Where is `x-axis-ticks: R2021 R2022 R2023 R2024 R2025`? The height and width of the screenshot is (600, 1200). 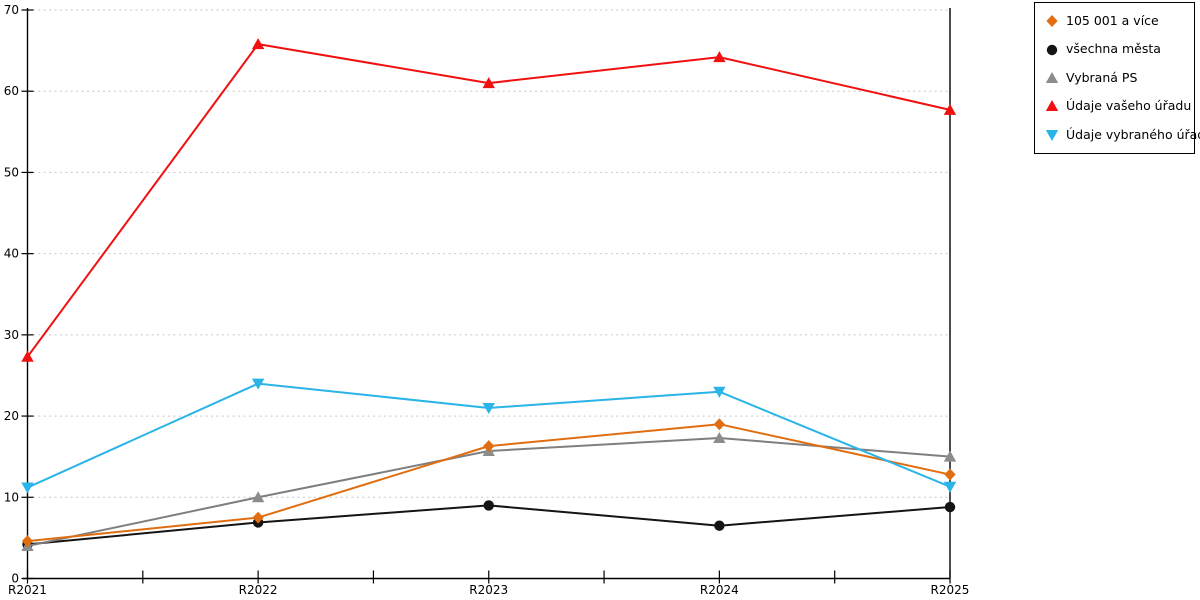 x-axis-ticks: R2021 R2022 R2023 R2024 R2025 is located at coordinates (489, 583).